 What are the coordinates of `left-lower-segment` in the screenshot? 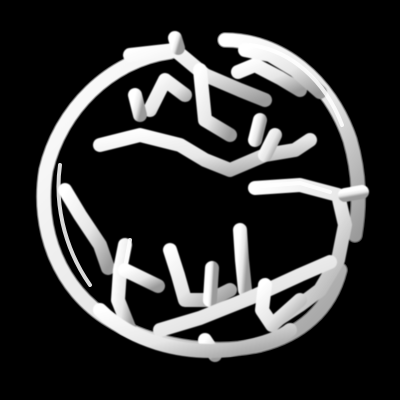 It's located at (86, 229).